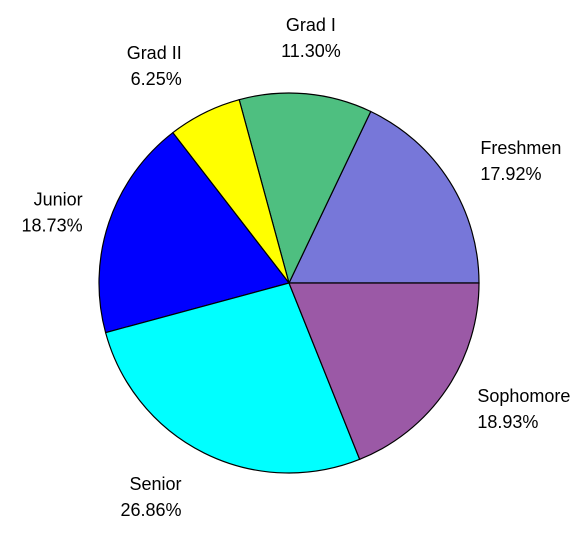 The height and width of the screenshot is (546, 587). What do you see at coordinates (155, 484) in the screenshot?
I see `slice-label: Senior` at bounding box center [155, 484].